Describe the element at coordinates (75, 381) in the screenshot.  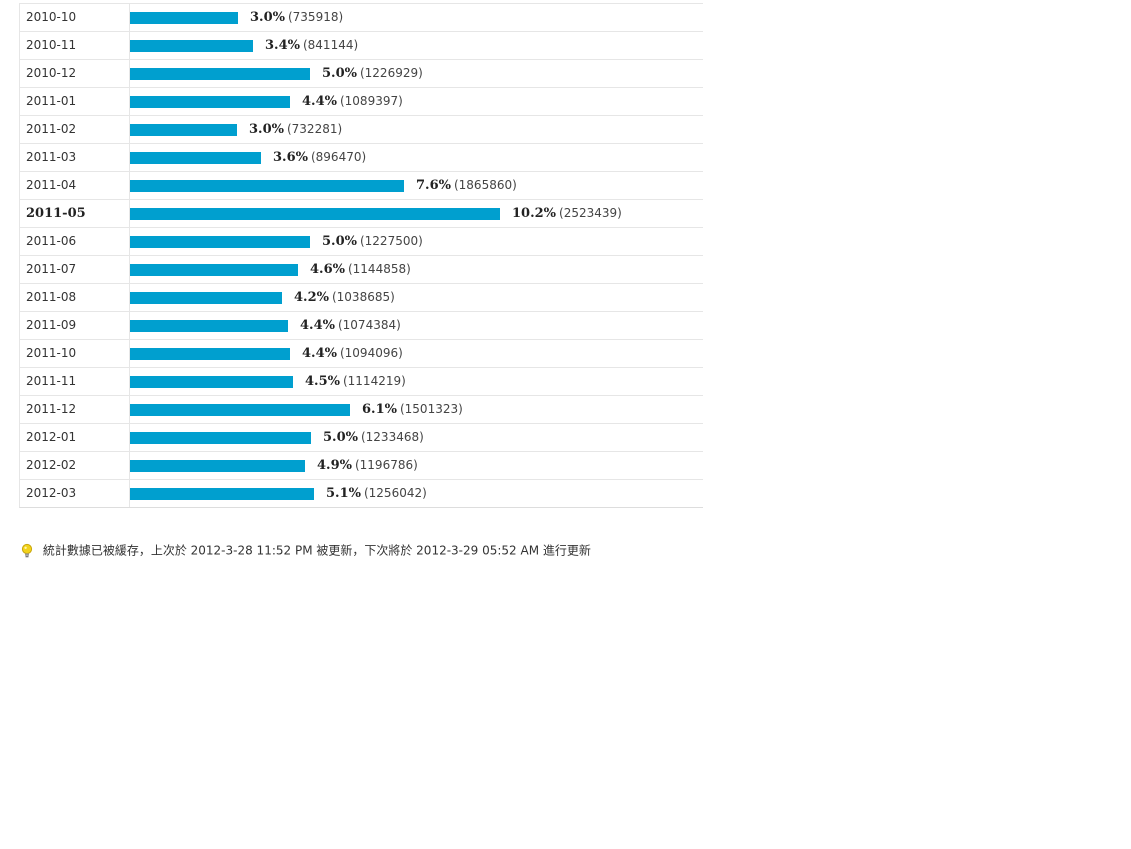
I see `category-label: 2011-11` at that location.